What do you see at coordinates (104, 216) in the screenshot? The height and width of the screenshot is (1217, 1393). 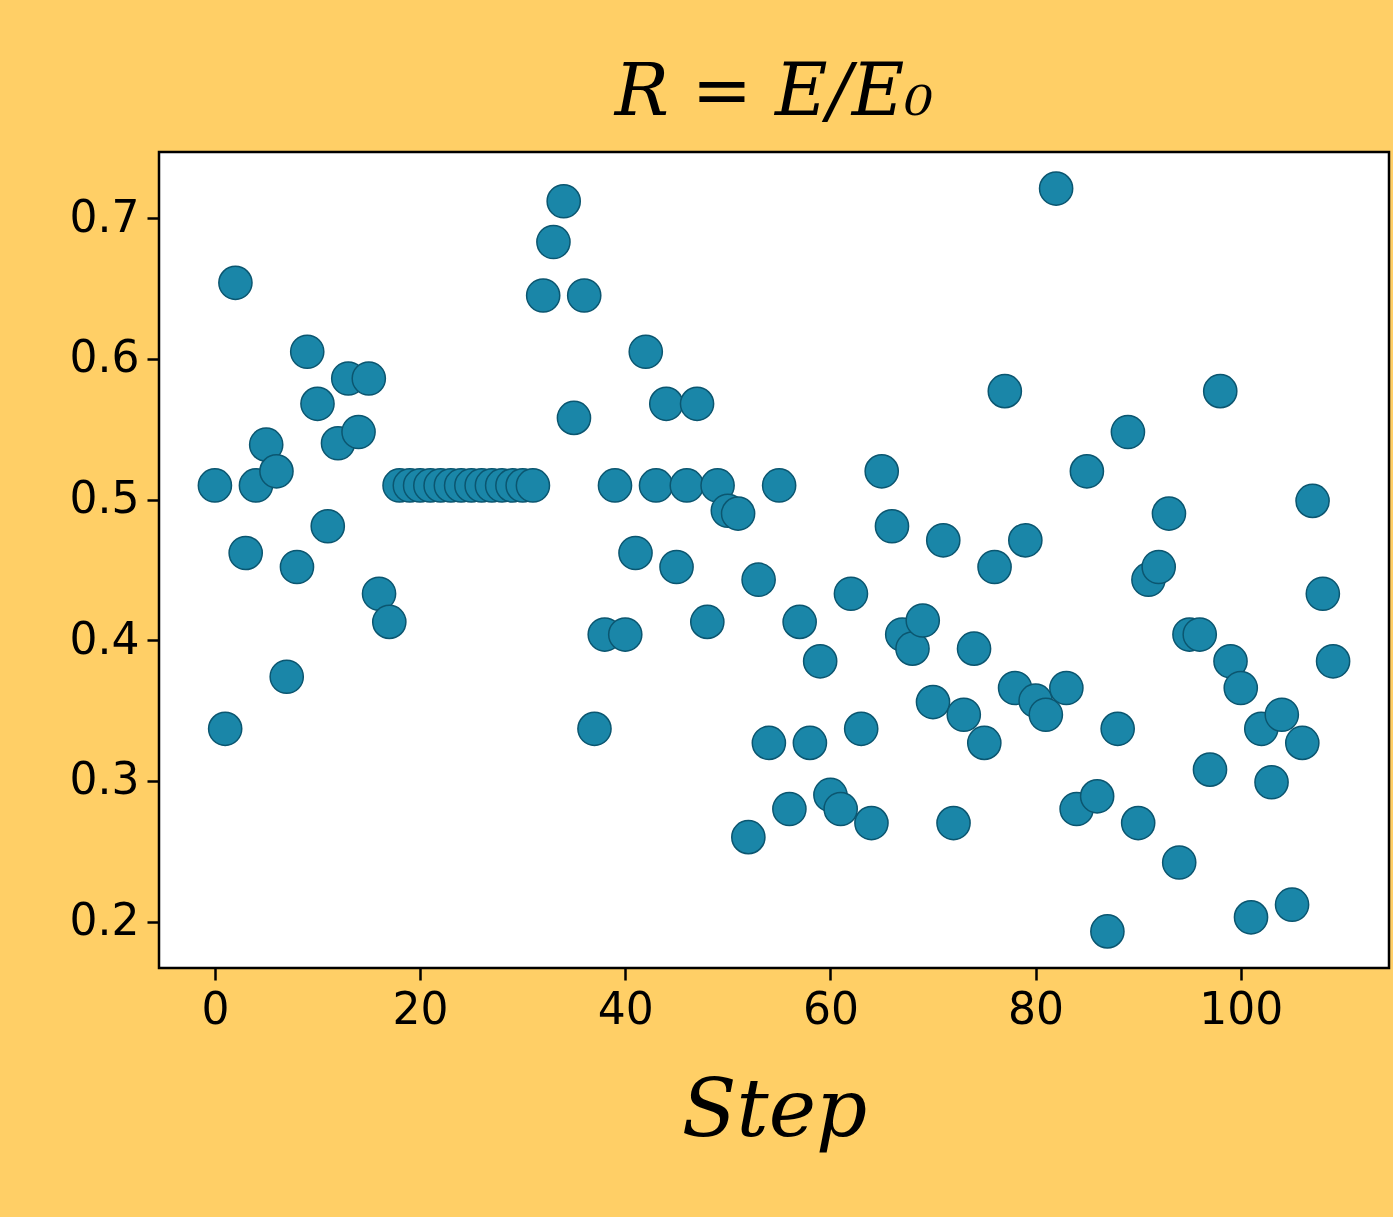 I see `y-tick-label: 0.7` at bounding box center [104, 216].